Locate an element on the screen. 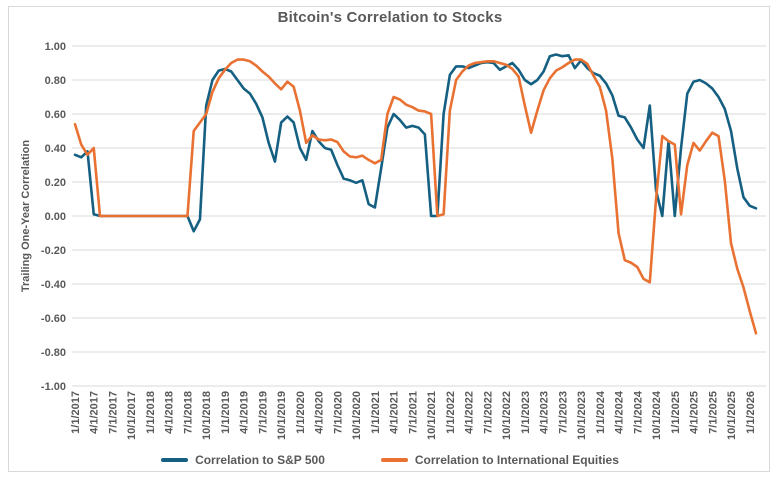 The width and height of the screenshot is (780, 480). x-tick-label: 7/1/2021 is located at coordinates (413, 412).